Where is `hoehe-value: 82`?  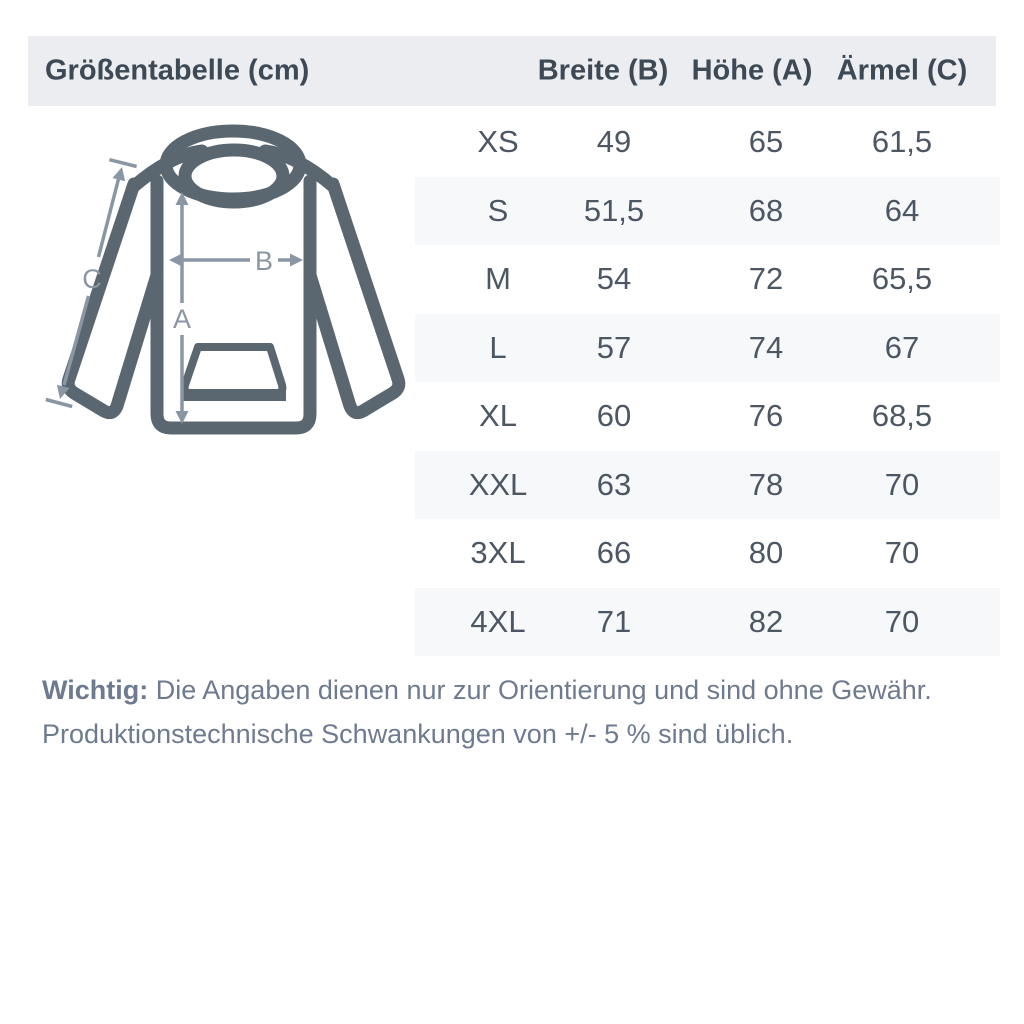
hoehe-value: 82 is located at coordinates (766, 621).